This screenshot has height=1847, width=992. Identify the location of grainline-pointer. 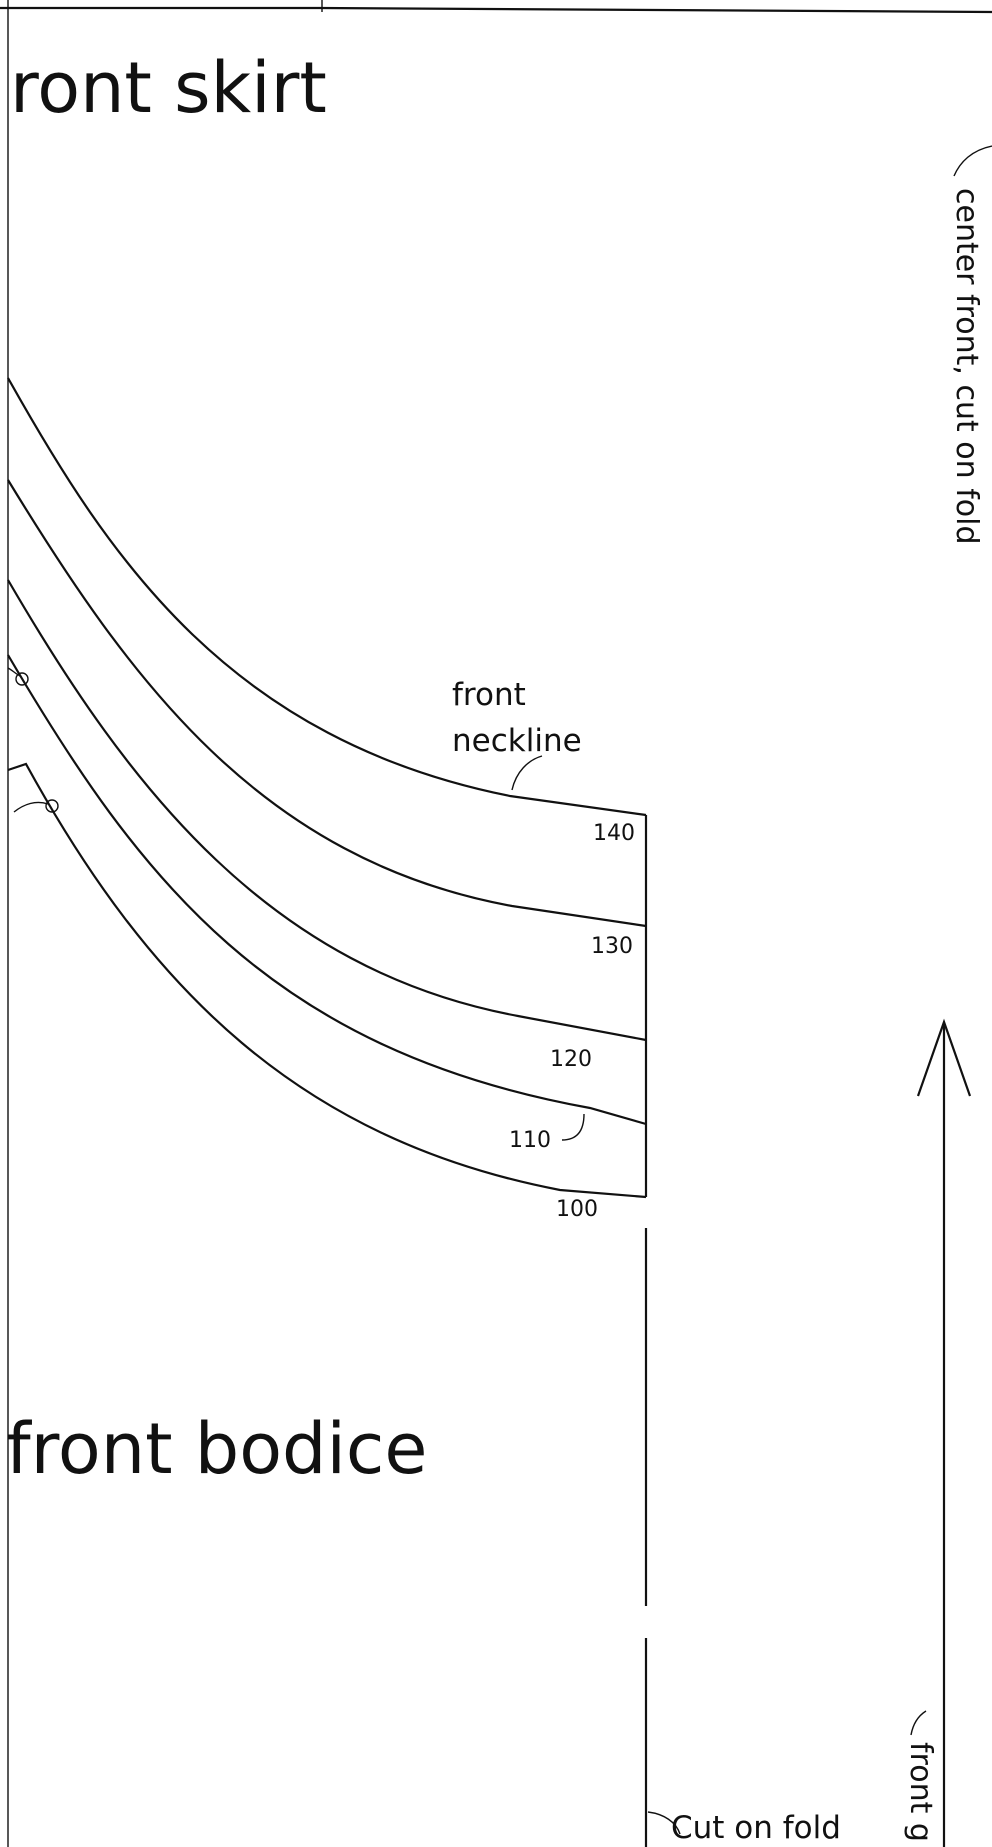
(918, 1723).